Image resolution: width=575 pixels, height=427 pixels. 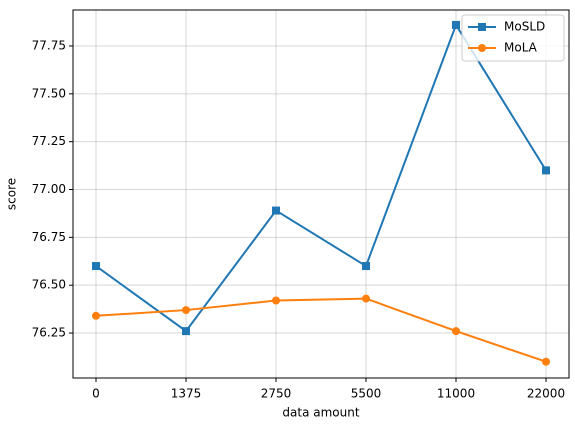 What do you see at coordinates (49, 285) in the screenshot?
I see `y-tick-label: 76.50` at bounding box center [49, 285].